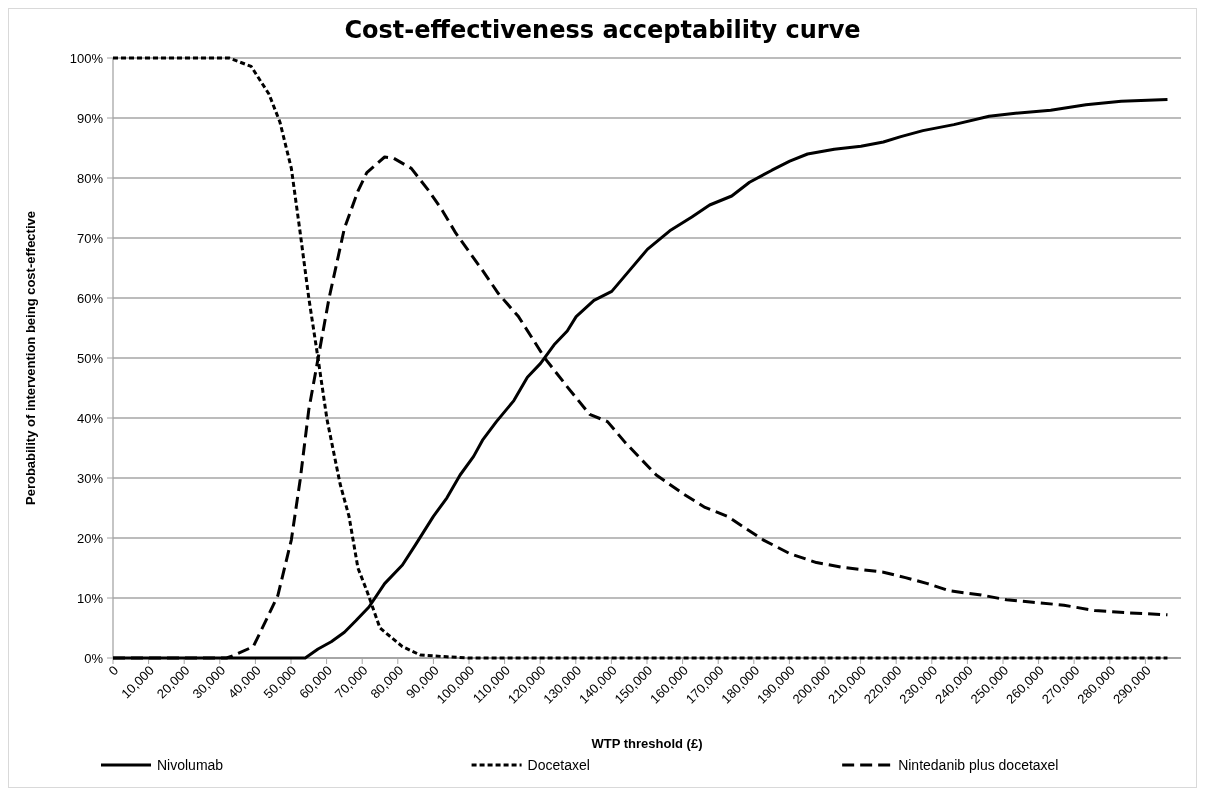 The width and height of the screenshot is (1205, 796). Describe the element at coordinates (558, 764) in the screenshot. I see `legend-label: Docetaxel` at that location.